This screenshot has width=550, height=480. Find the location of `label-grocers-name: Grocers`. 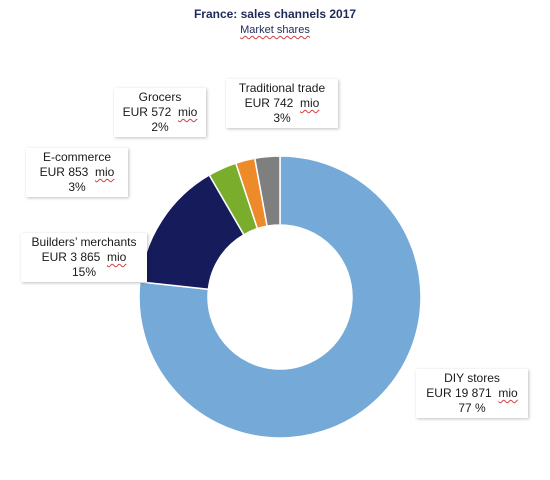

label-grocers-name: Grocers is located at coordinates (160, 97).